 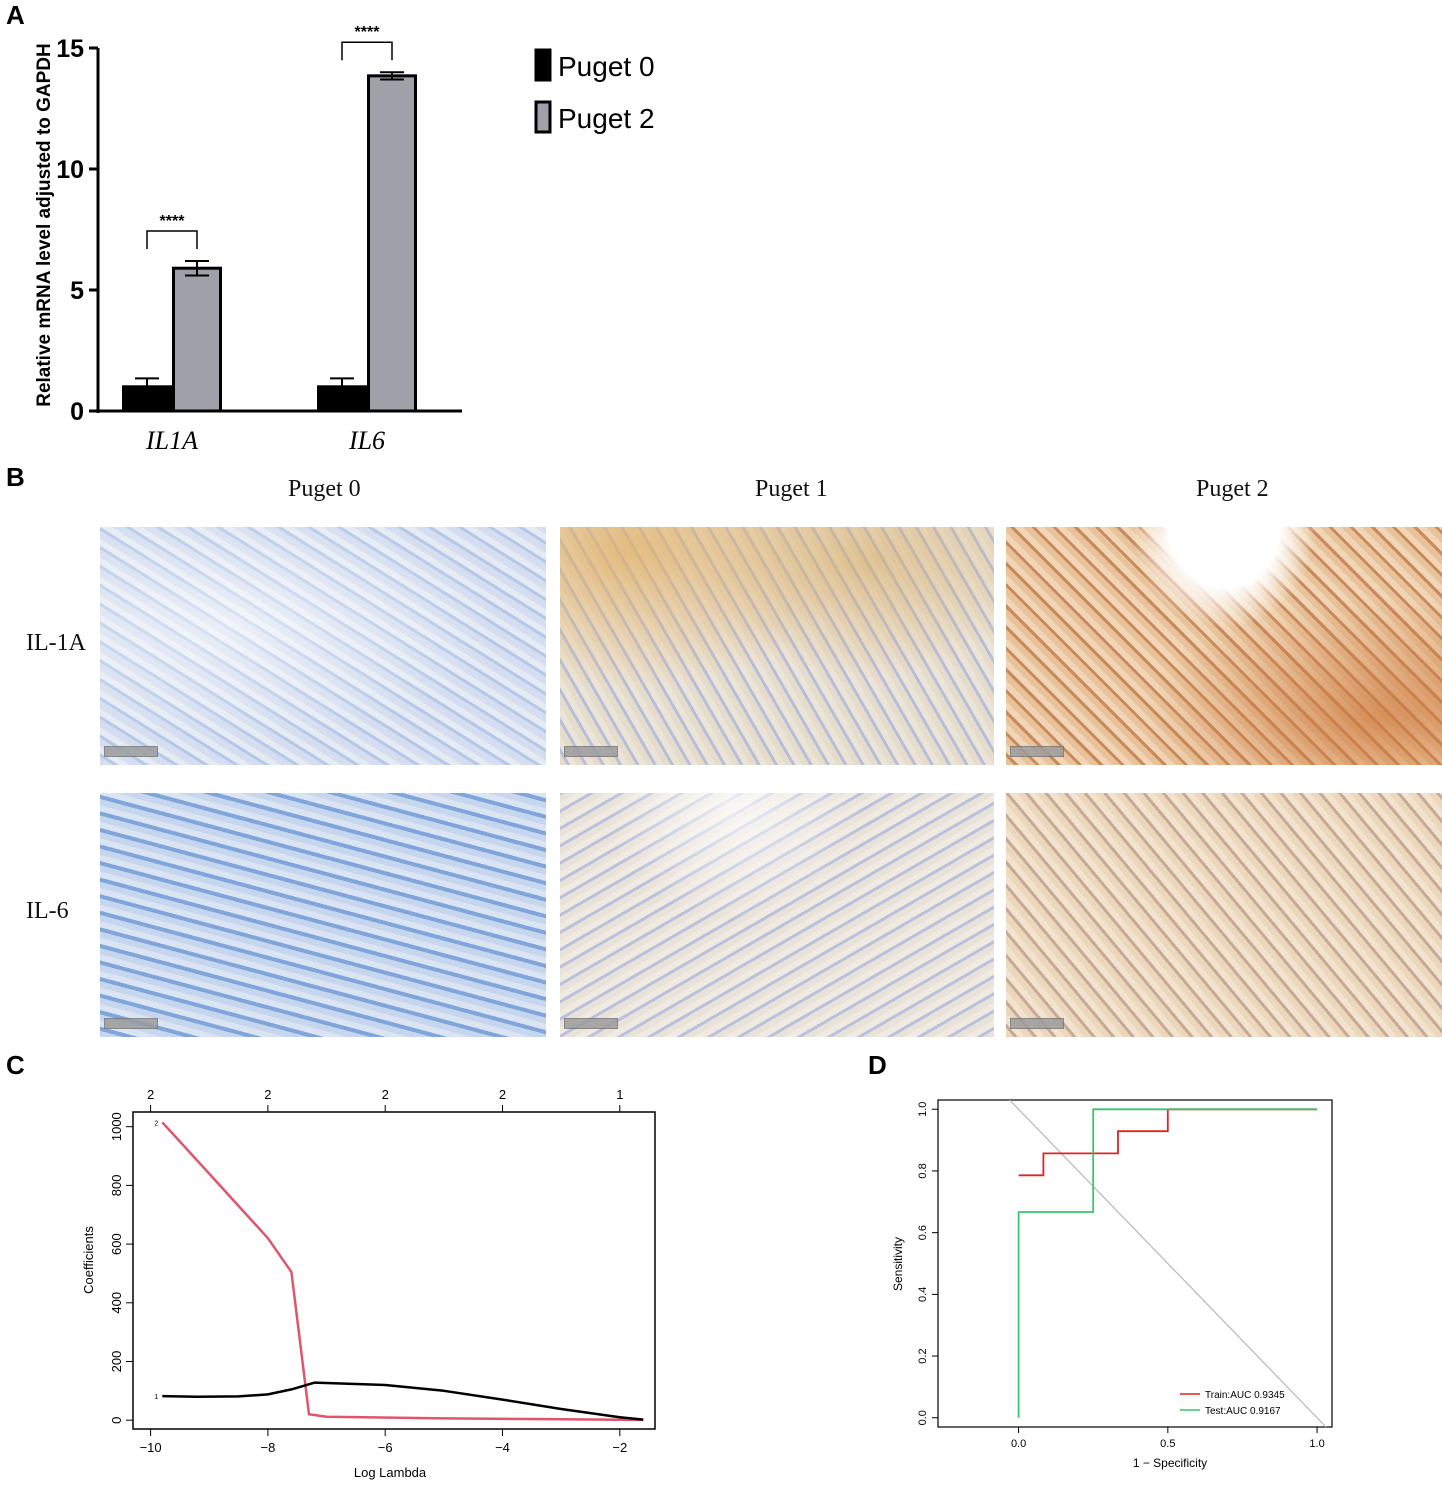 I want to click on legend-label: Train:AUC 0.9345, so click(x=1245, y=1395).